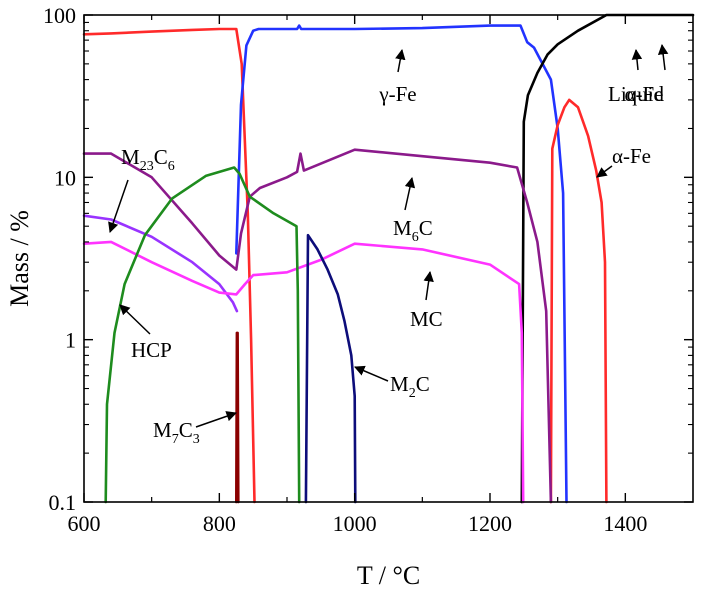 This screenshot has height=593, width=707. Describe the element at coordinates (219, 523) in the screenshot. I see `x-tick-label: 800` at that location.